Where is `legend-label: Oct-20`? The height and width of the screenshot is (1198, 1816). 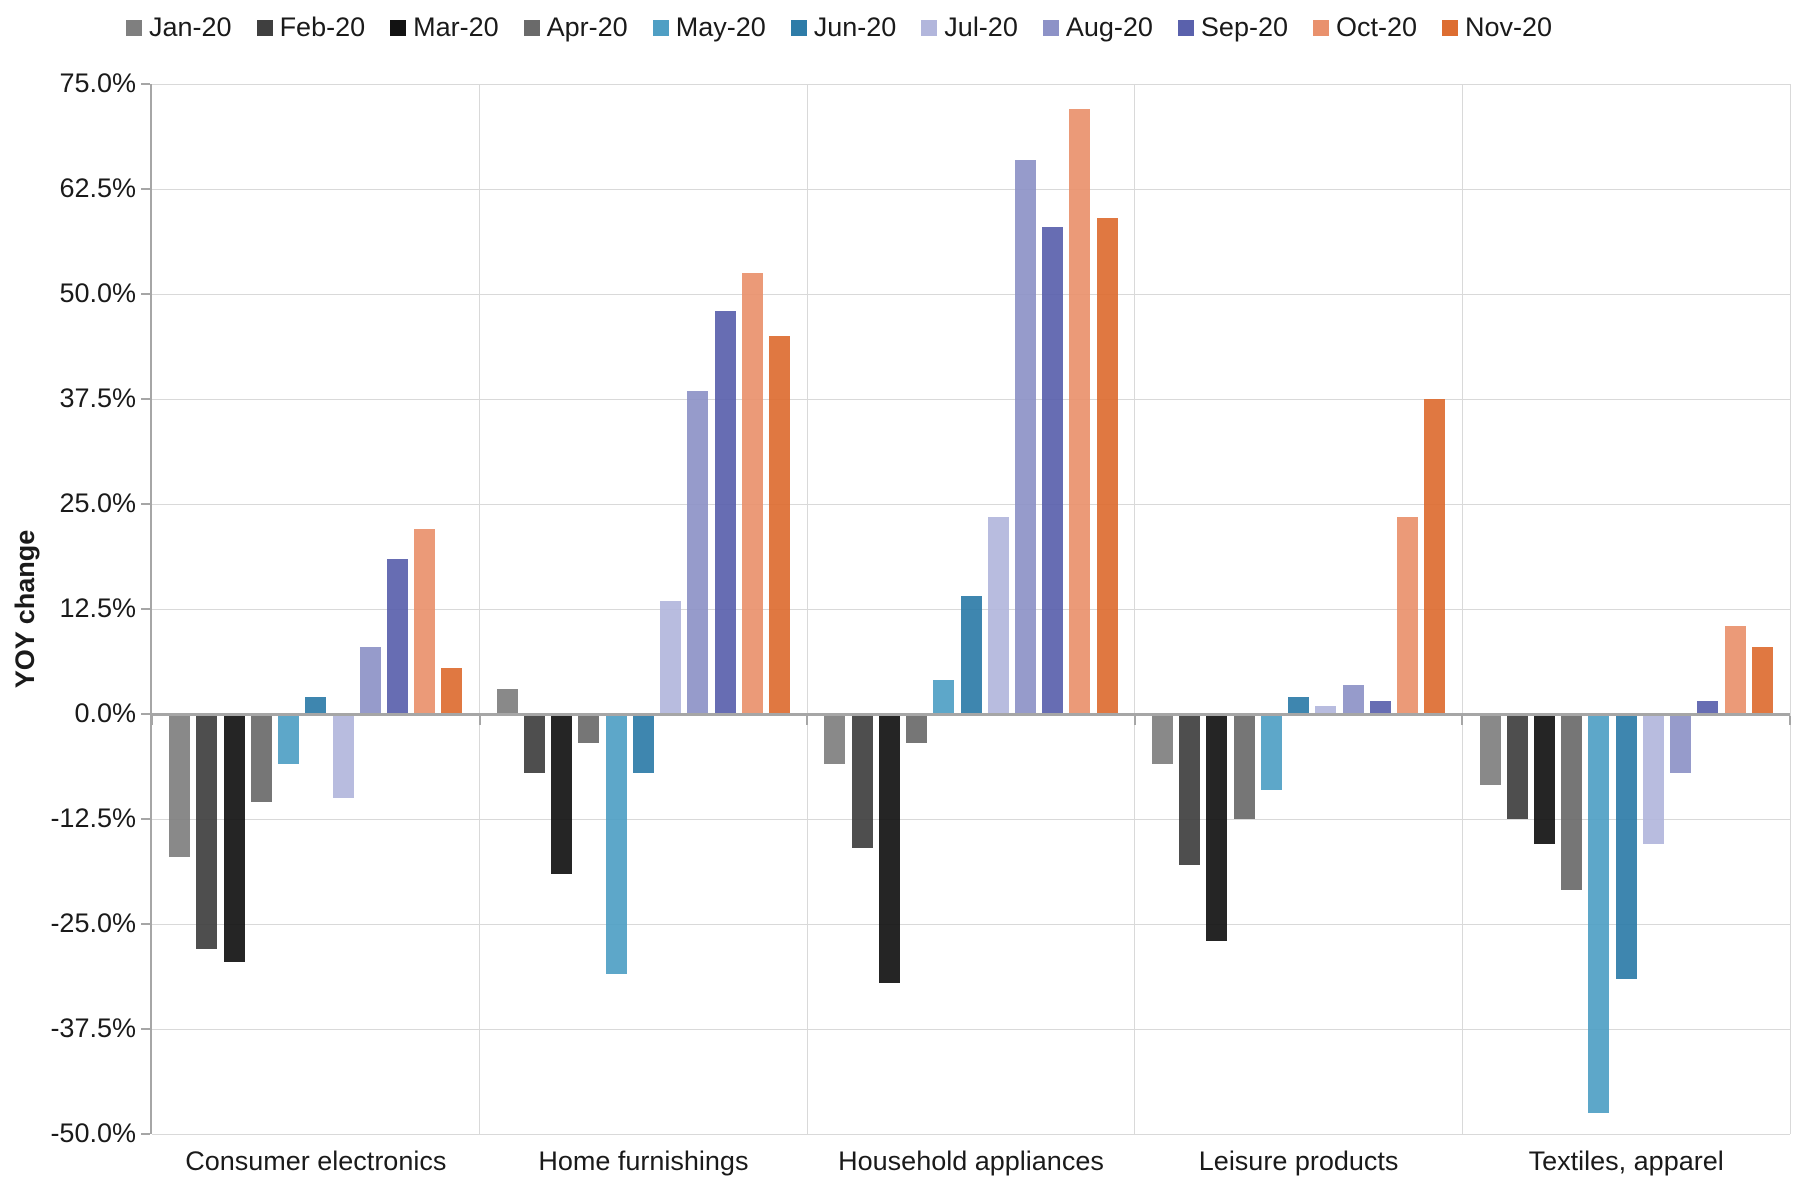 legend-label: Oct-20 is located at coordinates (1377, 27).